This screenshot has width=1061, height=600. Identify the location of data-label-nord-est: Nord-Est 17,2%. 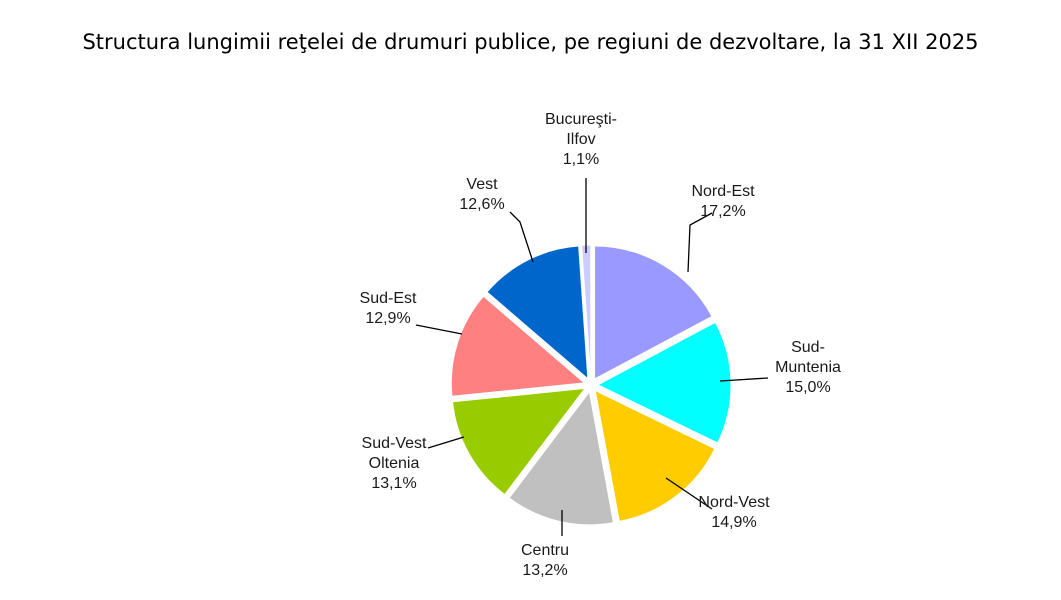
(723, 201).